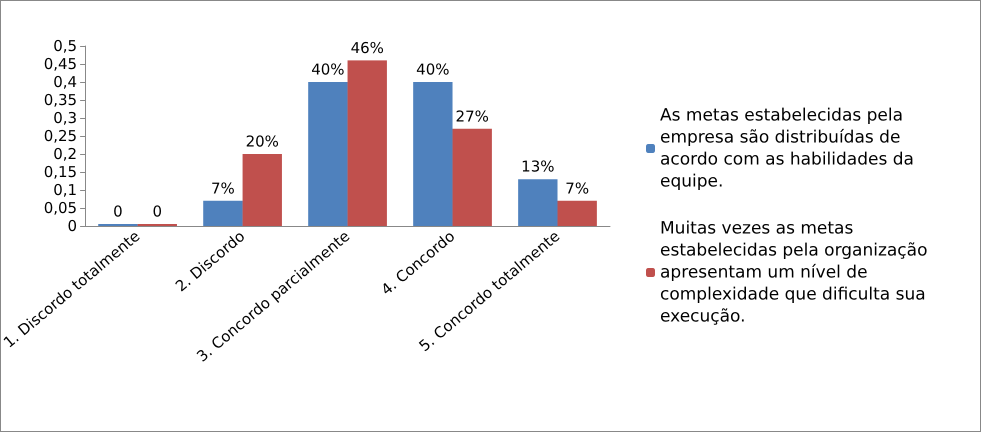  Describe the element at coordinates (61, 136) in the screenshot. I see `y-tick-label: 0,25` at that location.